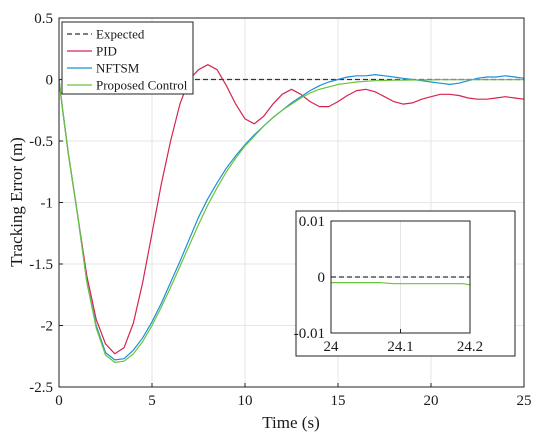  Describe the element at coordinates (245, 401) in the screenshot. I see `main-x-tick-label: 10` at that location.